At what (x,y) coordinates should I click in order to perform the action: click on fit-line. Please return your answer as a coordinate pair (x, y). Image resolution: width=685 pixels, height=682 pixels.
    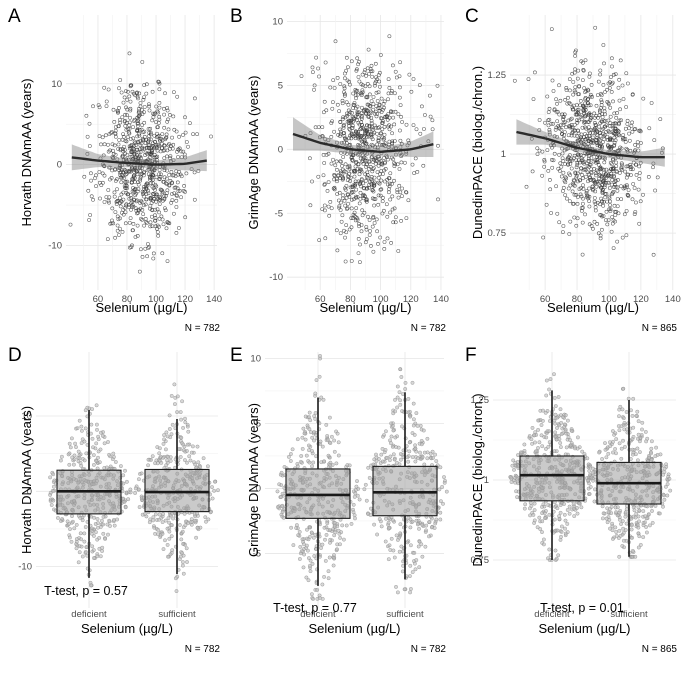
    Looking at the image, I should click on (139, 161).